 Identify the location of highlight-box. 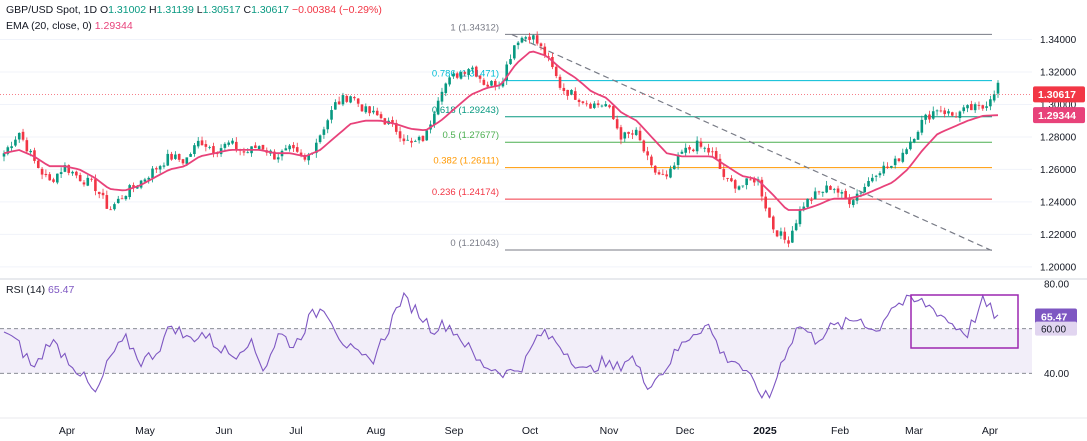
(964, 321).